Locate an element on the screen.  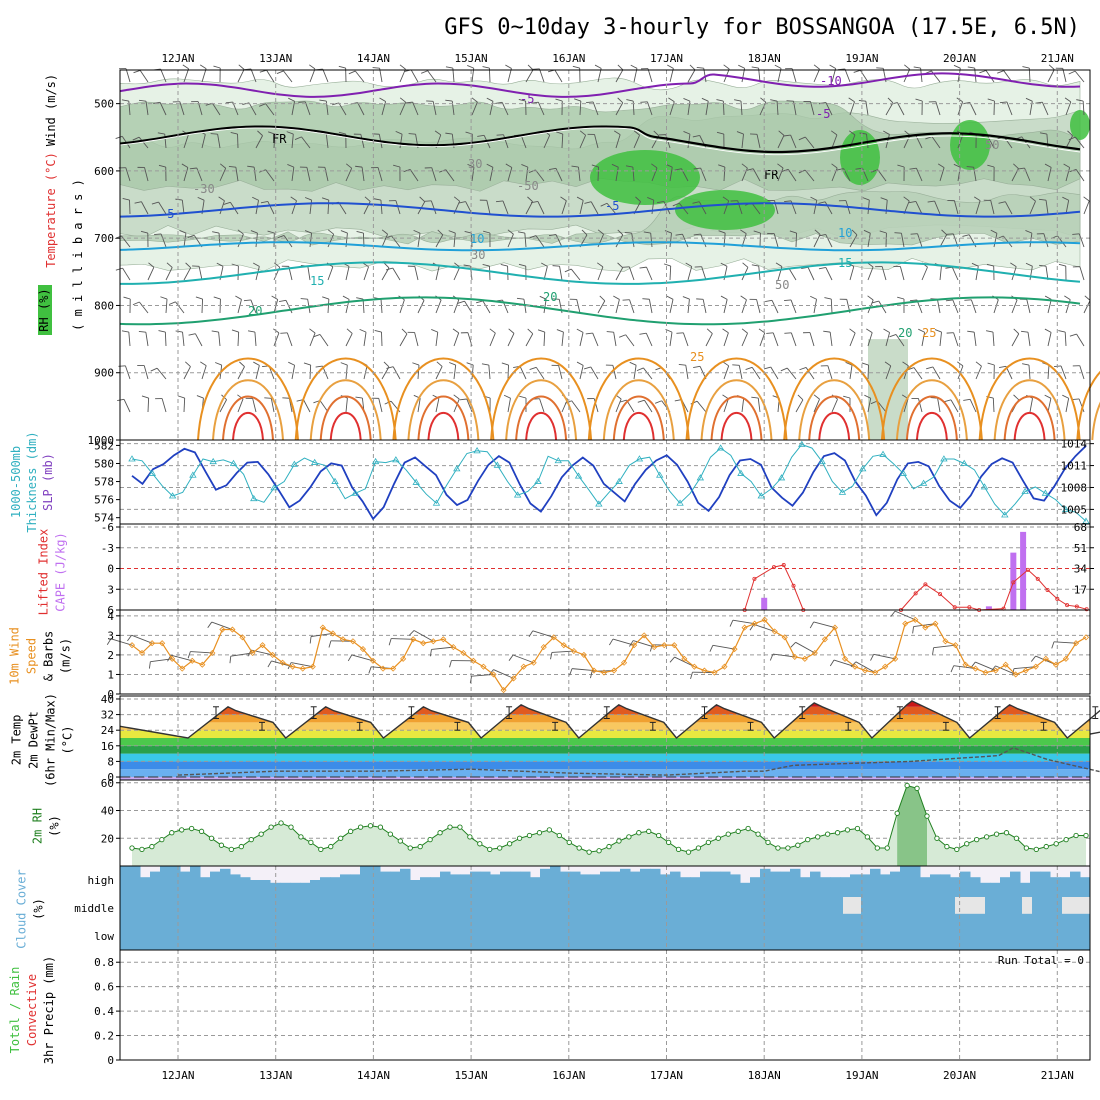
rh-high-patch is located at coordinates (1080, 125).